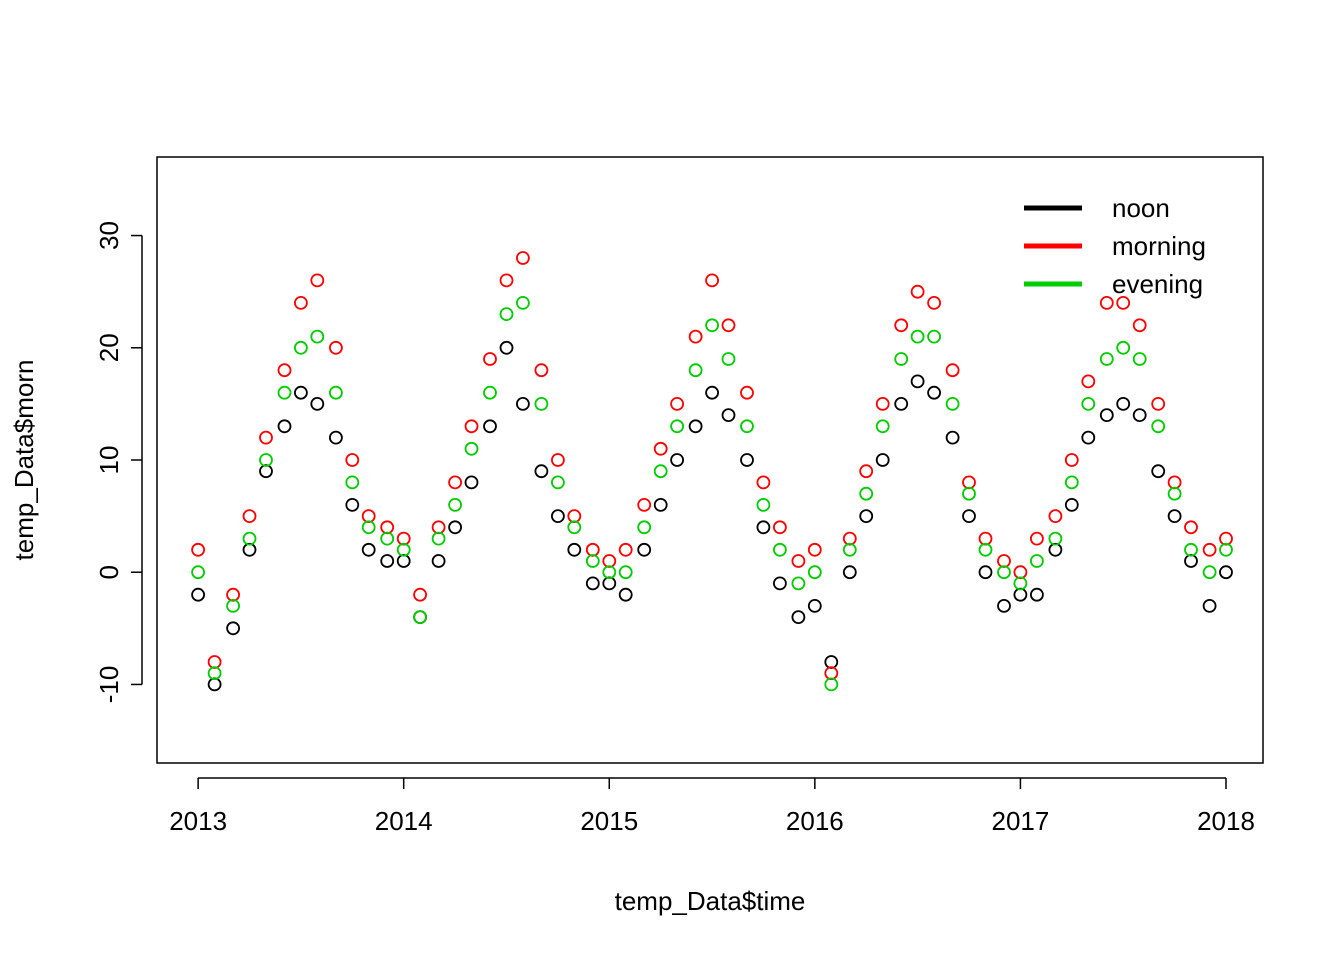 The height and width of the screenshot is (960, 1344). Describe the element at coordinates (109, 347) in the screenshot. I see `y-tick-label: 20` at that location.